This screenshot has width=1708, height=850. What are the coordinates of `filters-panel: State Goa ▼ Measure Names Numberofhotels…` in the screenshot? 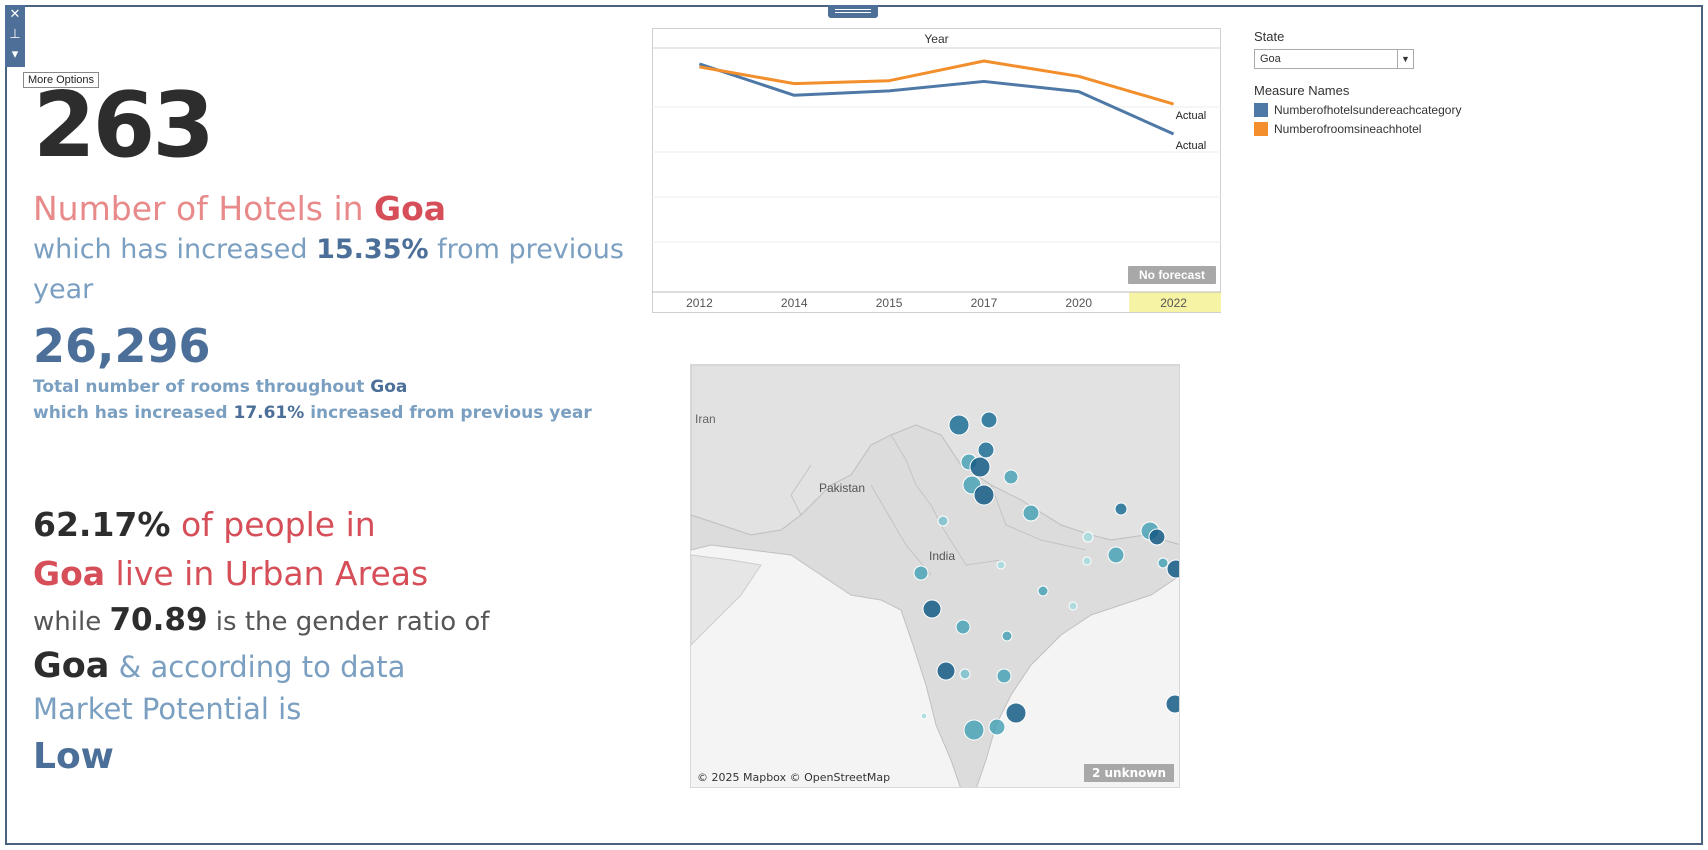 It's located at (1384, 82).